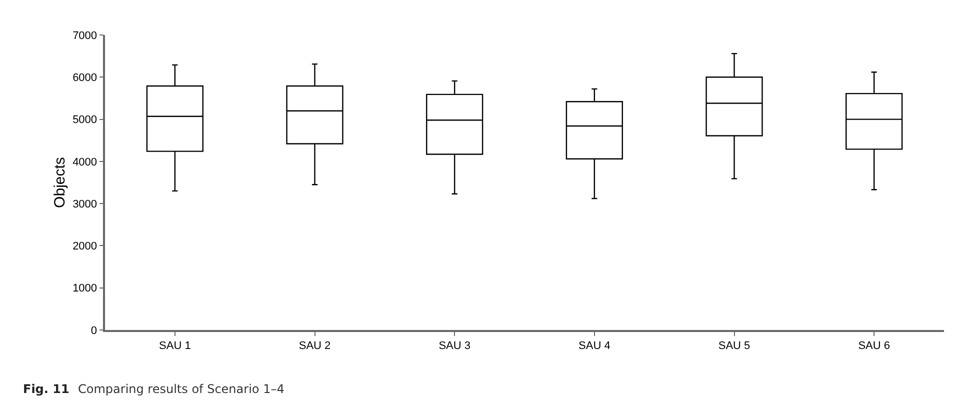 This screenshot has height=400, width=956. I want to click on caption: Fig. 11, so click(46, 389).